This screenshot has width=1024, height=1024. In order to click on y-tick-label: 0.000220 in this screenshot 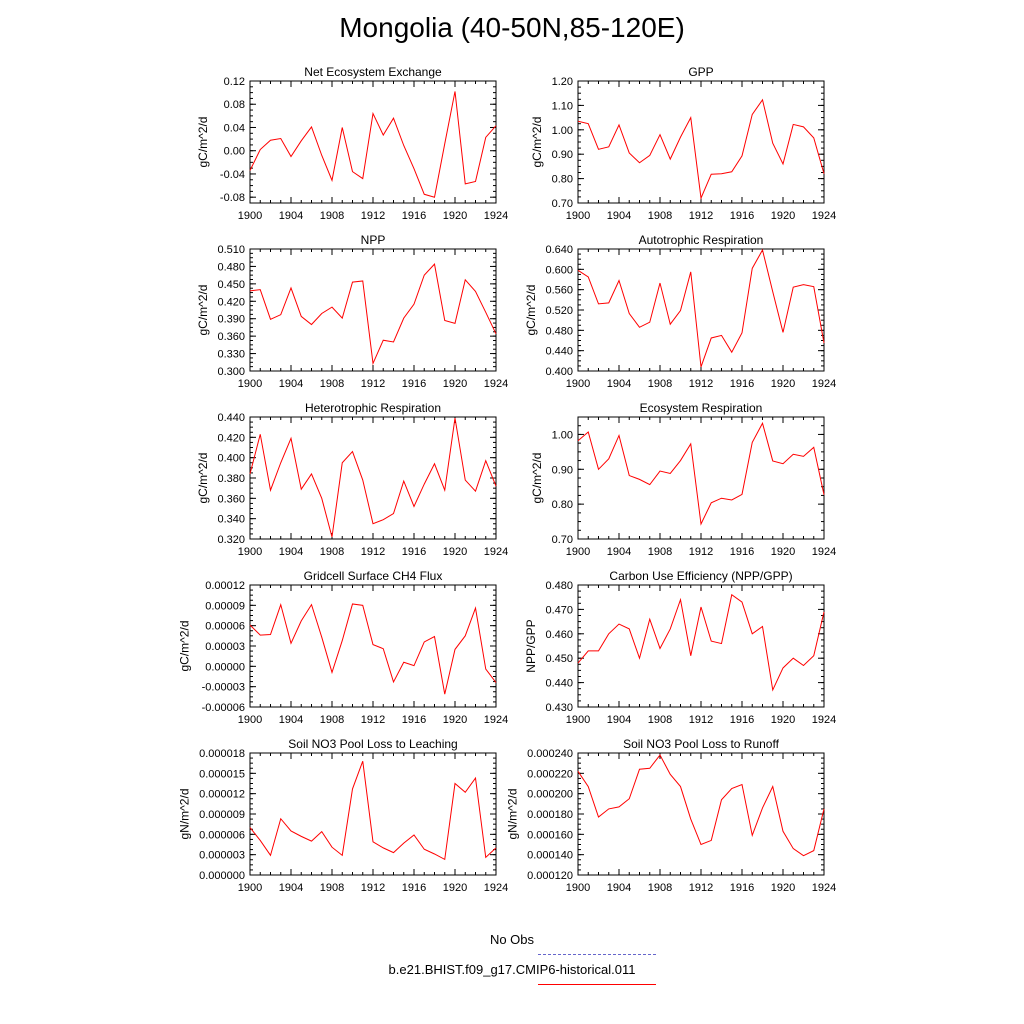, I will do `click(550, 774)`.